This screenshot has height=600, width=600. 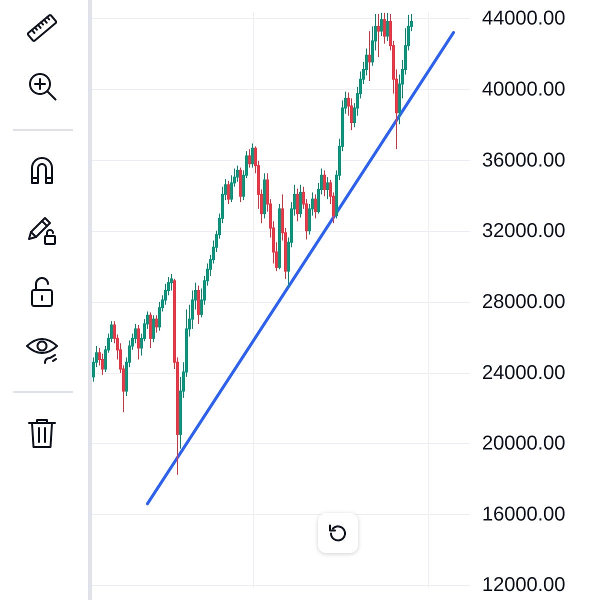 I want to click on y-tick-label: 28000.00, so click(x=524, y=301).